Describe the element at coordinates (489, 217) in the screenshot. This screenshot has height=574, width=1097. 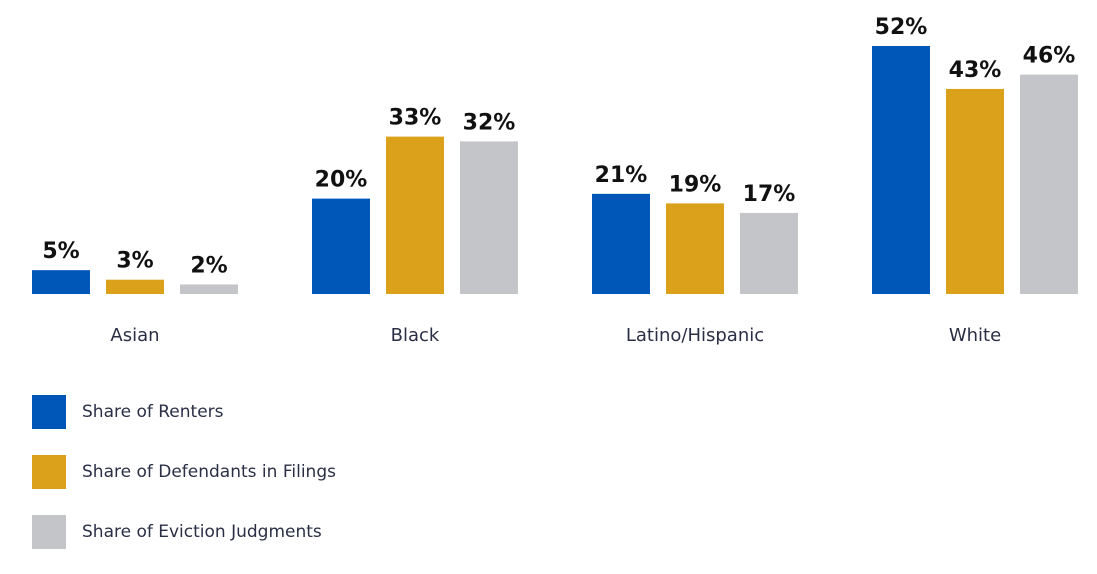
I see `bar-black-judgments` at that location.